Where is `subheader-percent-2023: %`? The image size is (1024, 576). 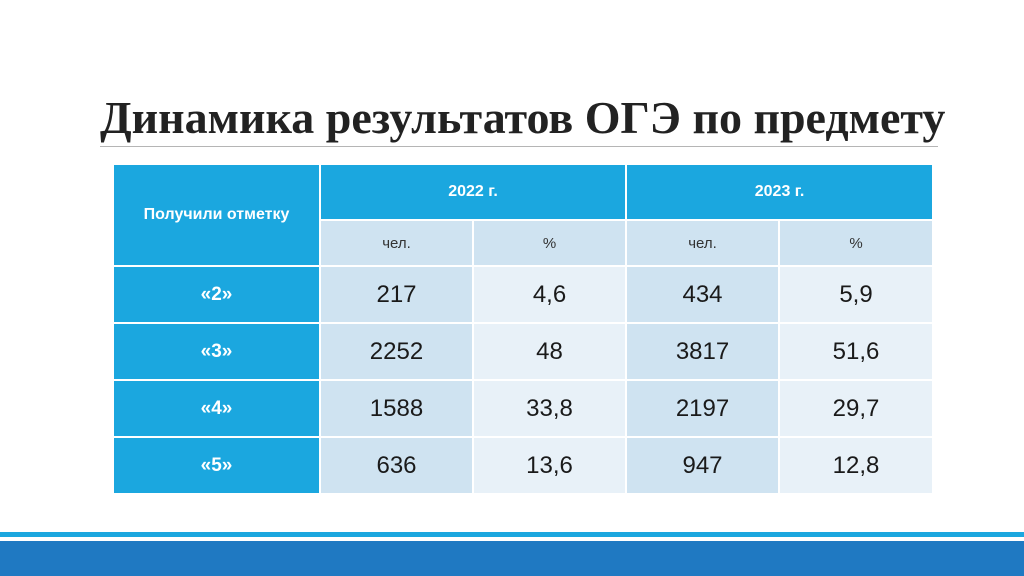
subheader-percent-2023: % is located at coordinates (856, 243).